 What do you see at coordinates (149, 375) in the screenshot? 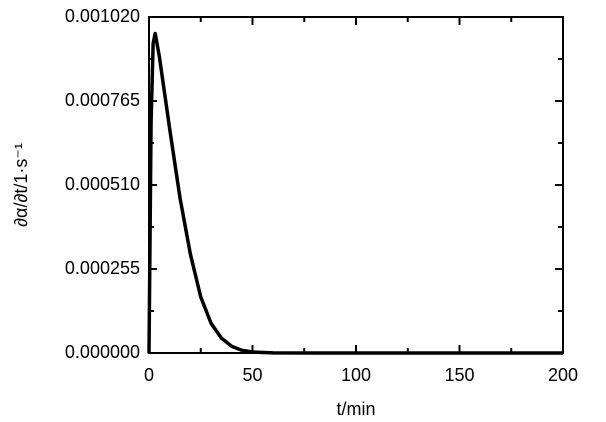
I see `x-tick-label: 0` at bounding box center [149, 375].